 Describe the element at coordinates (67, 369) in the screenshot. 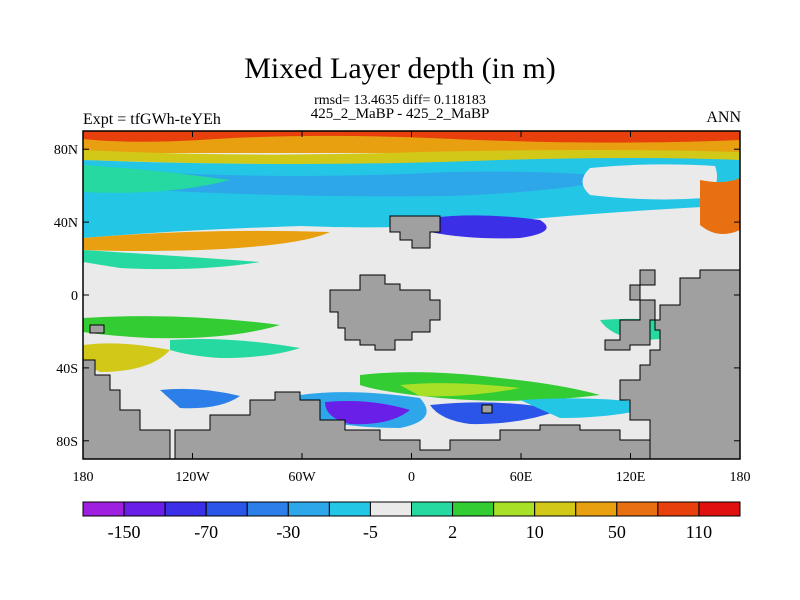

I see `lat-tick-label: 40S` at that location.